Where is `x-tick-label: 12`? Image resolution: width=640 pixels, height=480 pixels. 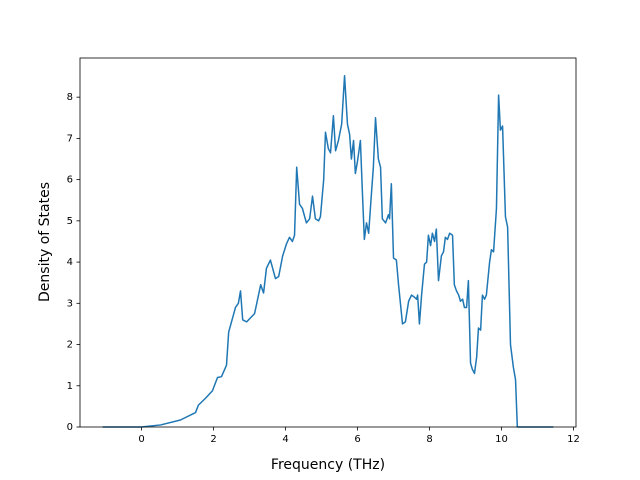 x-tick-label: 12 is located at coordinates (573, 439).